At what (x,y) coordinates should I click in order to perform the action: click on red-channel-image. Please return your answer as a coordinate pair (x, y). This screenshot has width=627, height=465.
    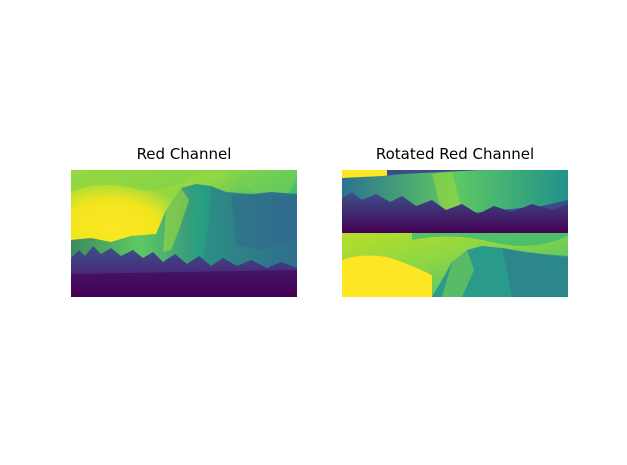
    Looking at the image, I should click on (184, 233).